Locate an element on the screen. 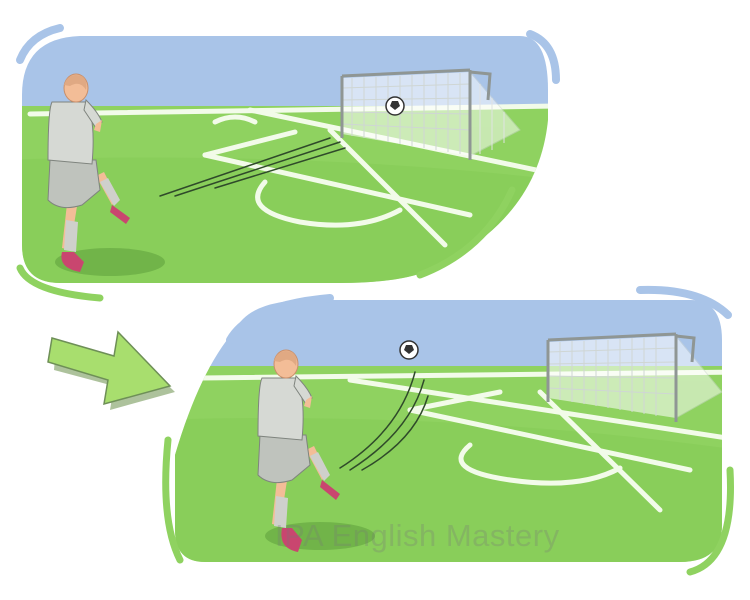  arrow-right-icon is located at coordinates (111, 370).